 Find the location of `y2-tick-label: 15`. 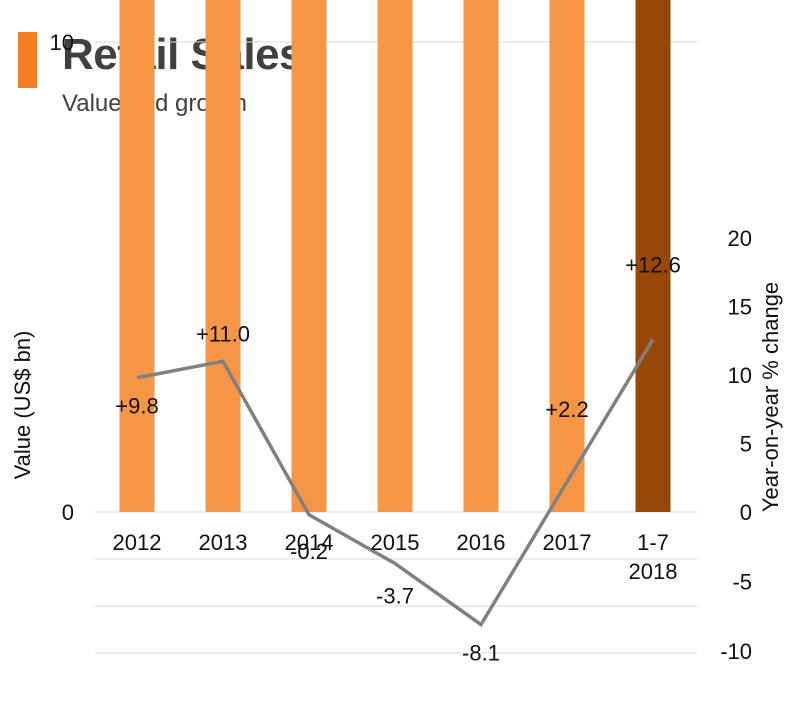

y2-tick-label: 15 is located at coordinates (740, 307).